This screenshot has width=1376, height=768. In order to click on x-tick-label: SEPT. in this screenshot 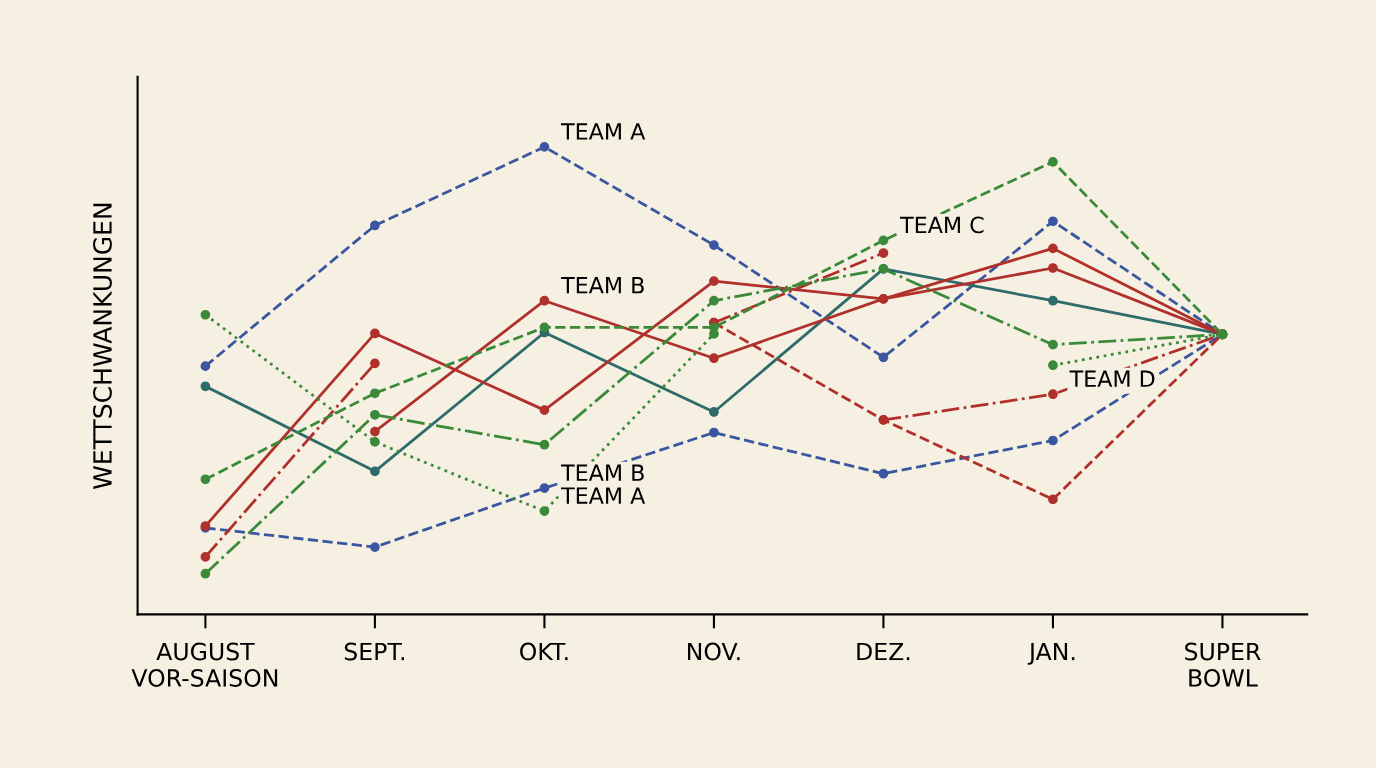, I will do `click(374, 651)`.